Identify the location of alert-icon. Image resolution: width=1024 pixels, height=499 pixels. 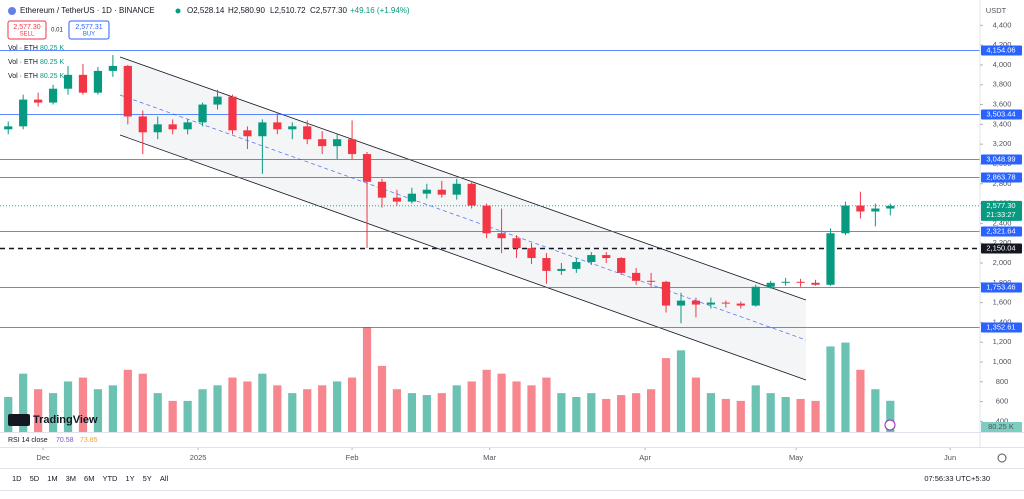
(890, 425).